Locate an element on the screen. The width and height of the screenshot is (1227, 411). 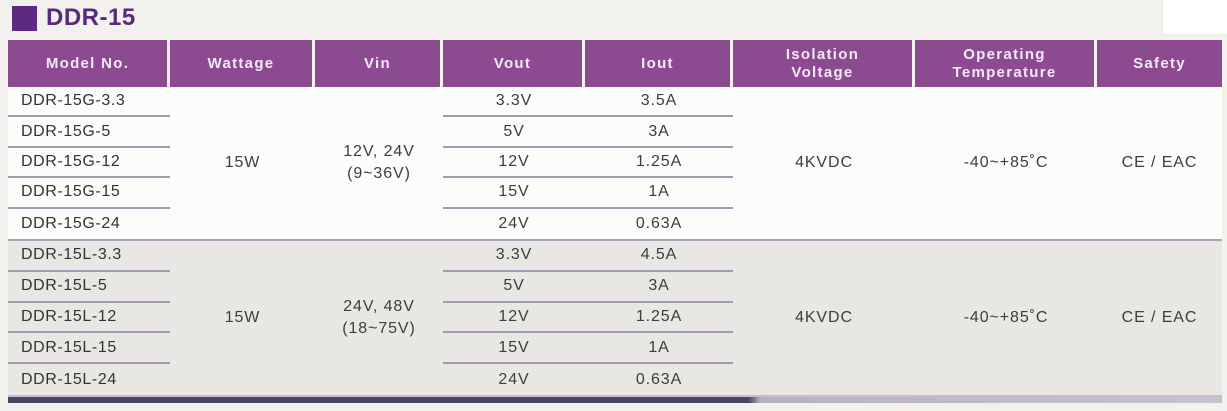
section-title: DDR-15 is located at coordinates (74, 18).